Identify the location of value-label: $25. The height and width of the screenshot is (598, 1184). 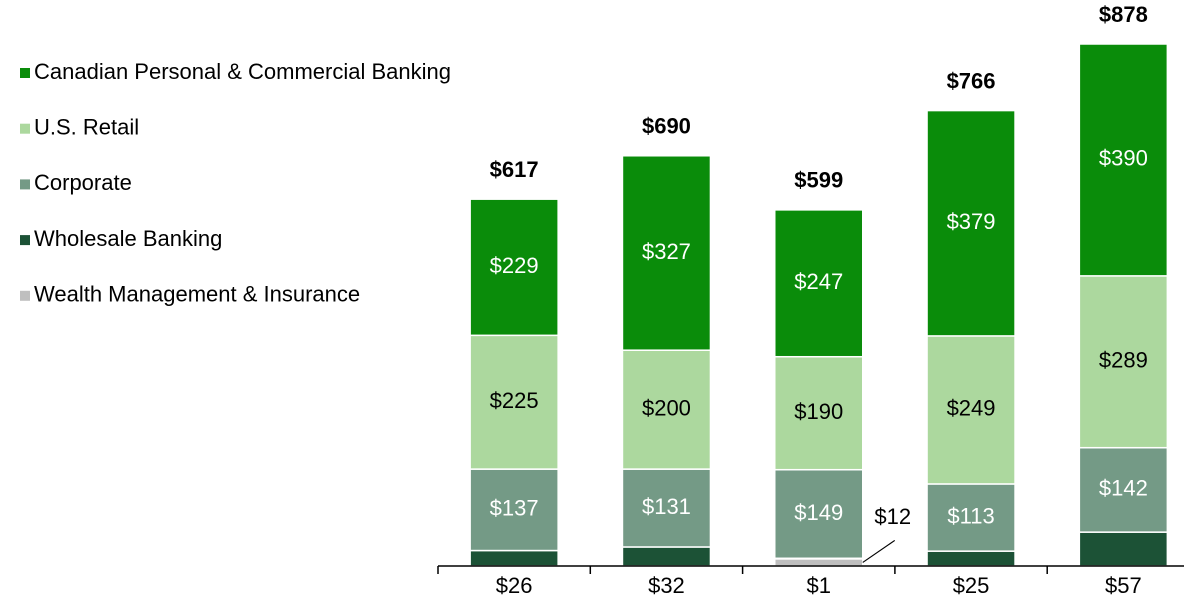
(971, 585).